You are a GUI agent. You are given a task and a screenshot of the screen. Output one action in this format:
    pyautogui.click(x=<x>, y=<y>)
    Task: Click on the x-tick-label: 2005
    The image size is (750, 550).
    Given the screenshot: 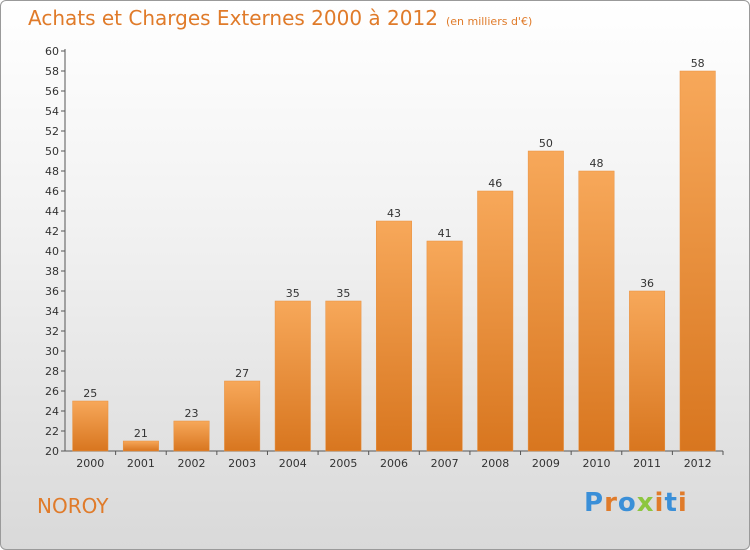 What is the action you would take?
    pyautogui.click(x=343, y=463)
    